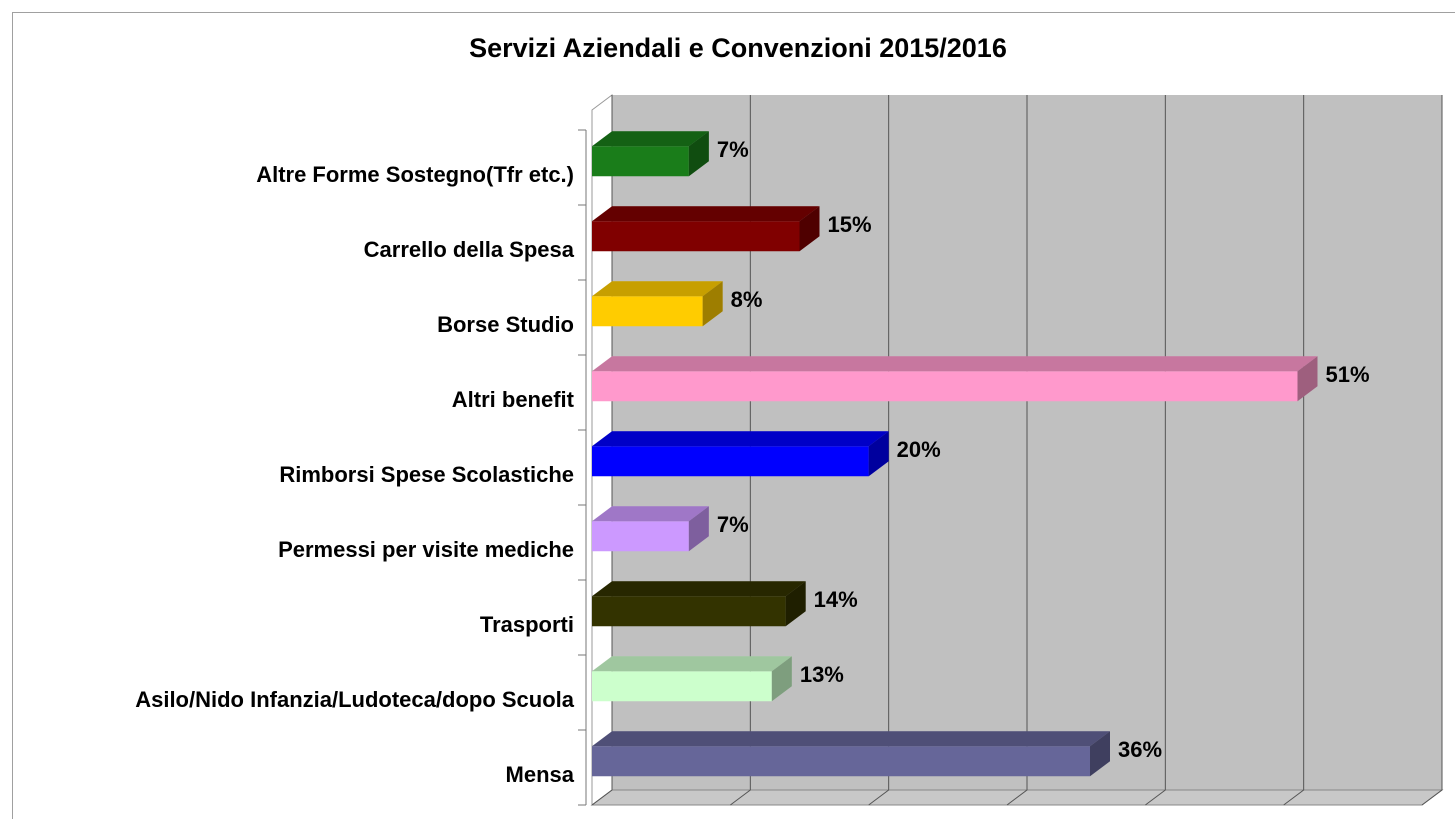 The width and height of the screenshot is (1455, 819). Describe the element at coordinates (540, 774) in the screenshot. I see `category-label: Mensa` at that location.